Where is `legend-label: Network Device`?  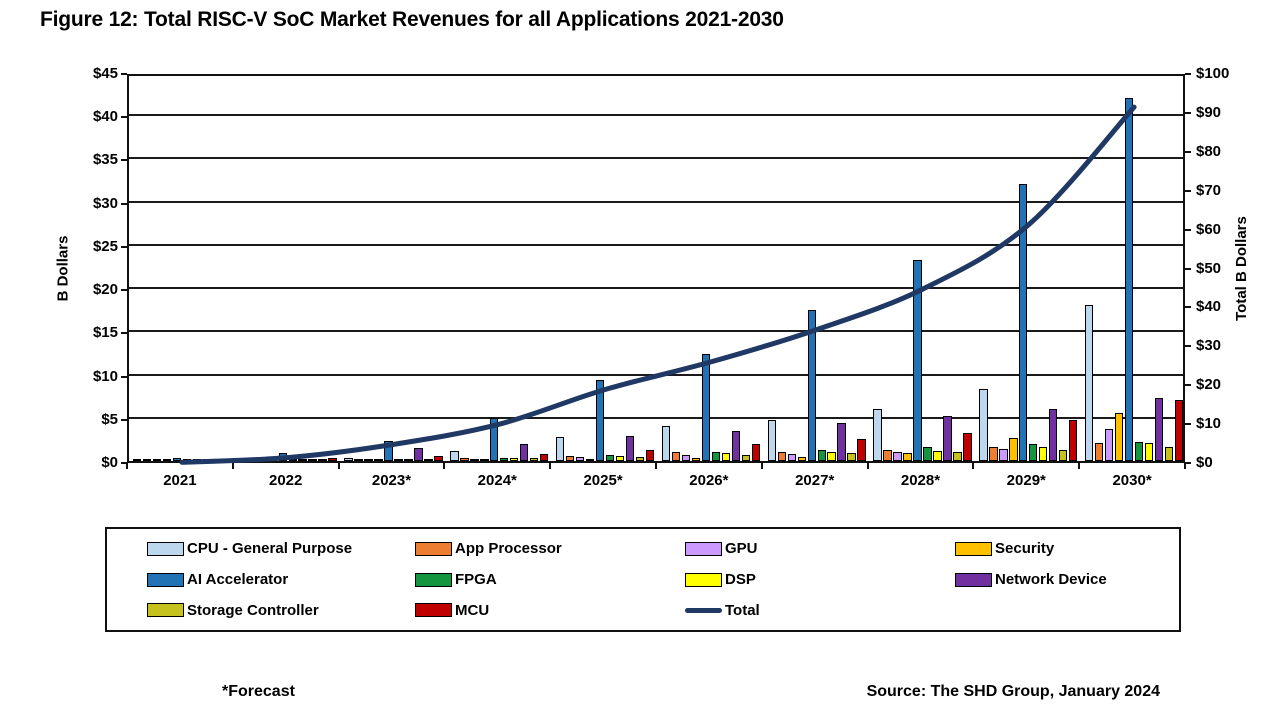 legend-label: Network Device is located at coordinates (1051, 579).